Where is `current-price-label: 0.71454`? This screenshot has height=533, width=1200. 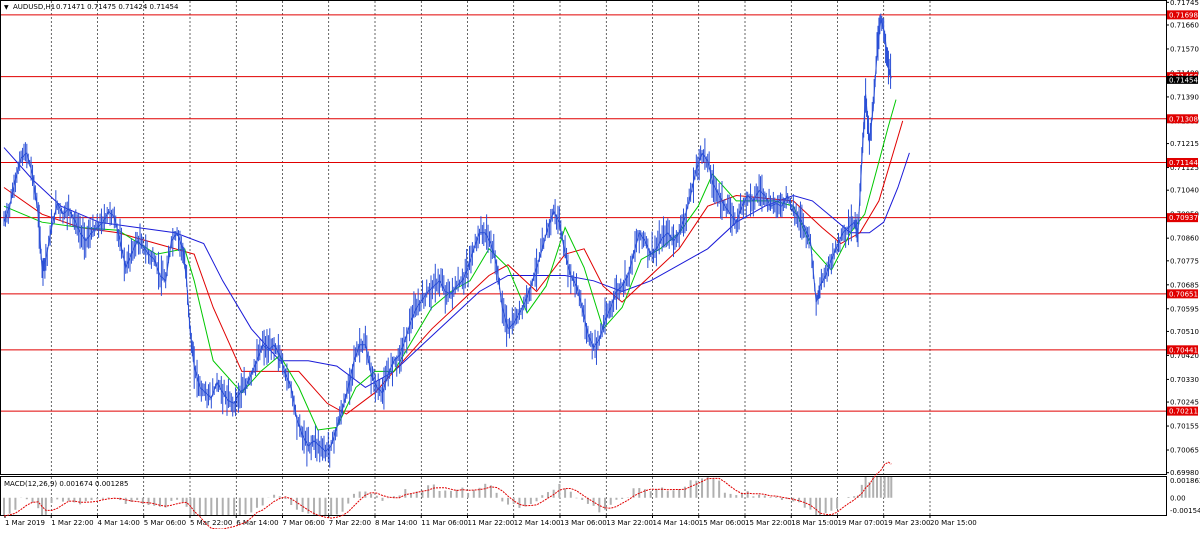 current-price-label: 0.71454 is located at coordinates (1183, 80).